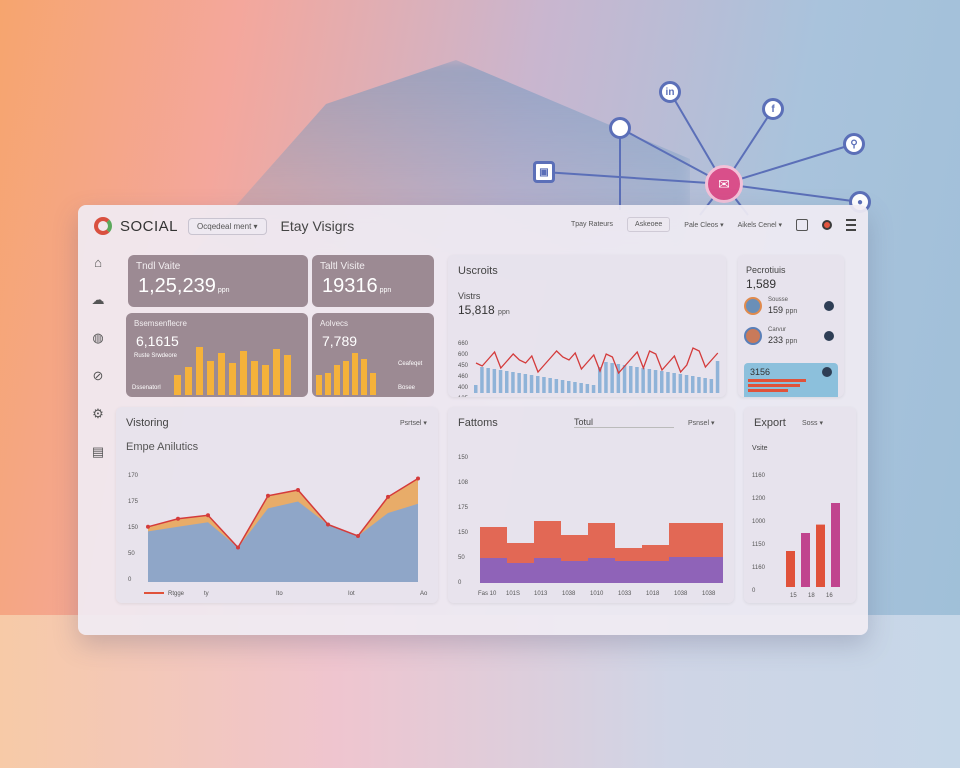 This screenshot has width=960, height=768. Describe the element at coordinates (279, 594) in the screenshot. I see `x-tick-label: Ito` at that location.